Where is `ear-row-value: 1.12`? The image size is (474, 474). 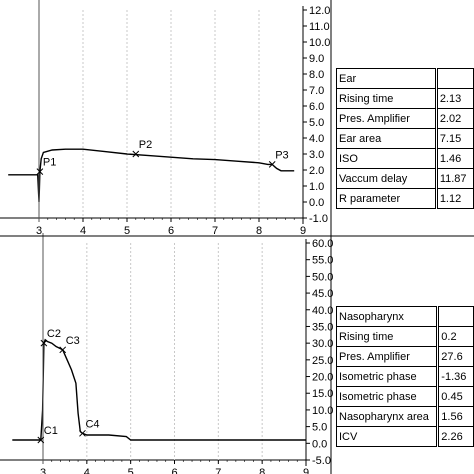
ear-row-value: 1.12 is located at coordinates (454, 198).